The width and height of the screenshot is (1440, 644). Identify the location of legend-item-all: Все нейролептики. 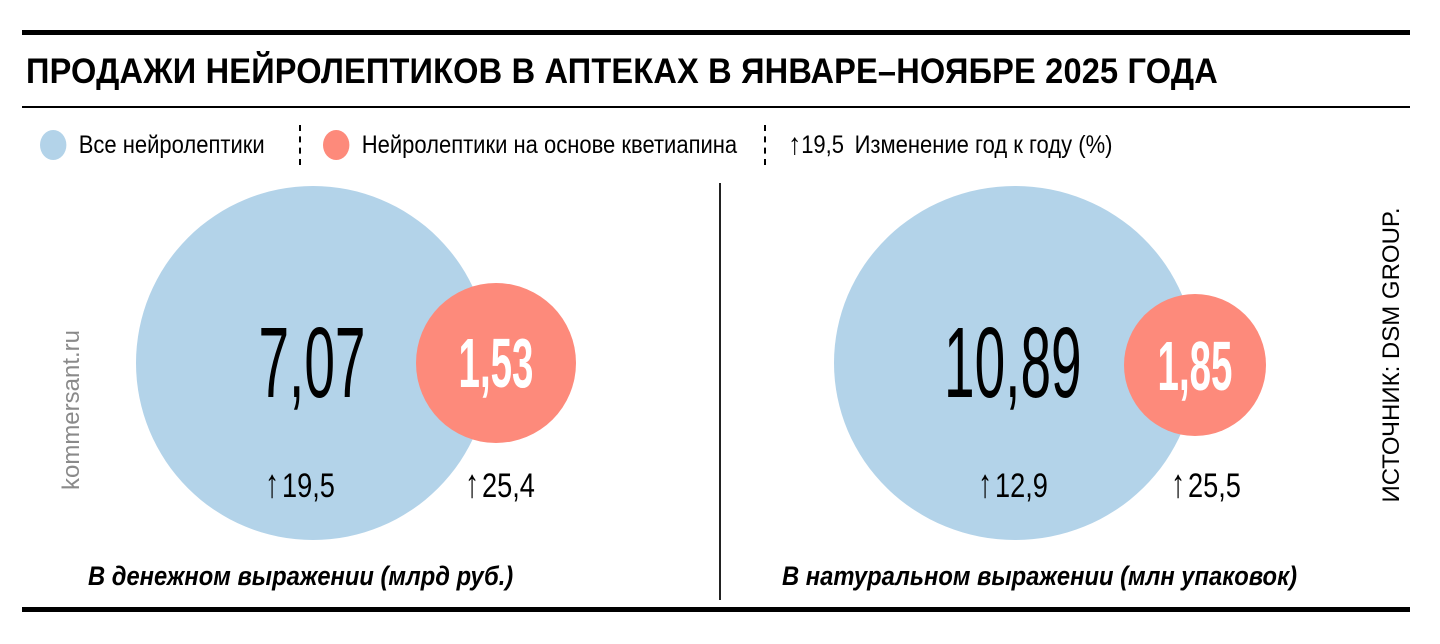
(152, 145).